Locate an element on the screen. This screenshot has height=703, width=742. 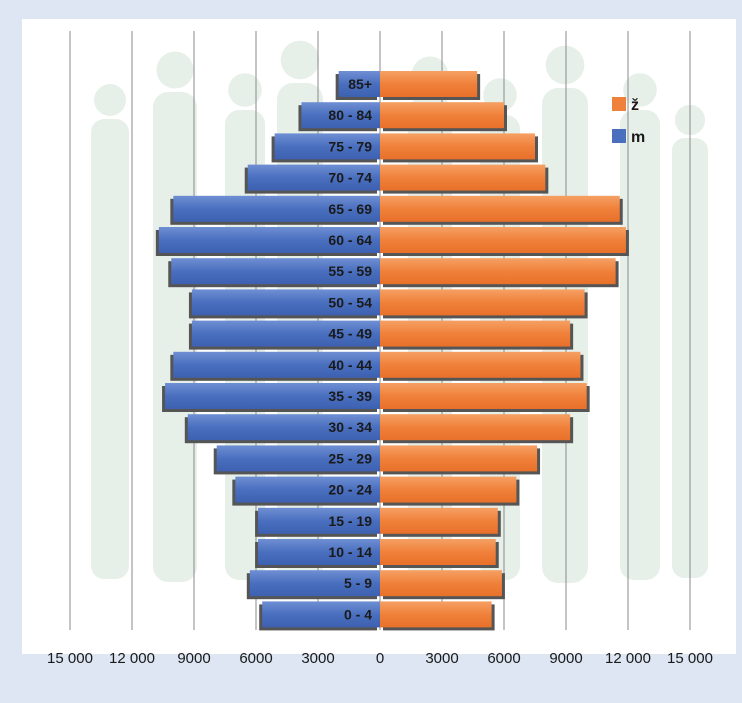
age-group-label: 40 - 44 is located at coordinates (350, 365).